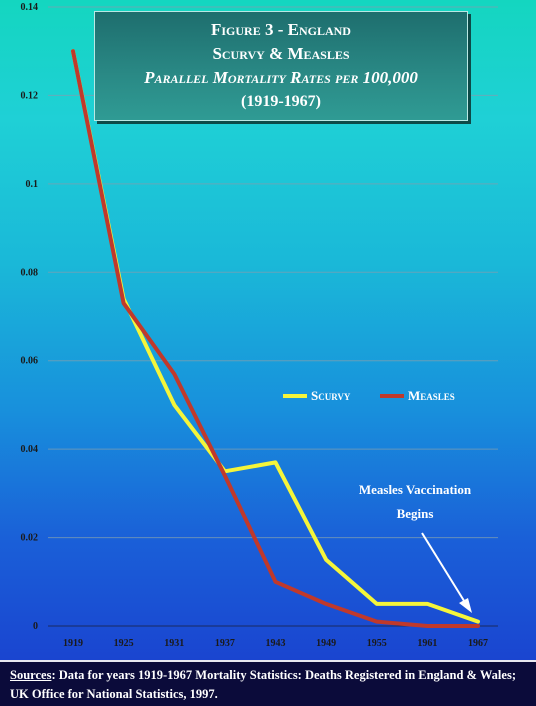 This screenshot has height=706, width=536. What do you see at coordinates (444, 568) in the screenshot?
I see `annotation-arrow` at bounding box center [444, 568].